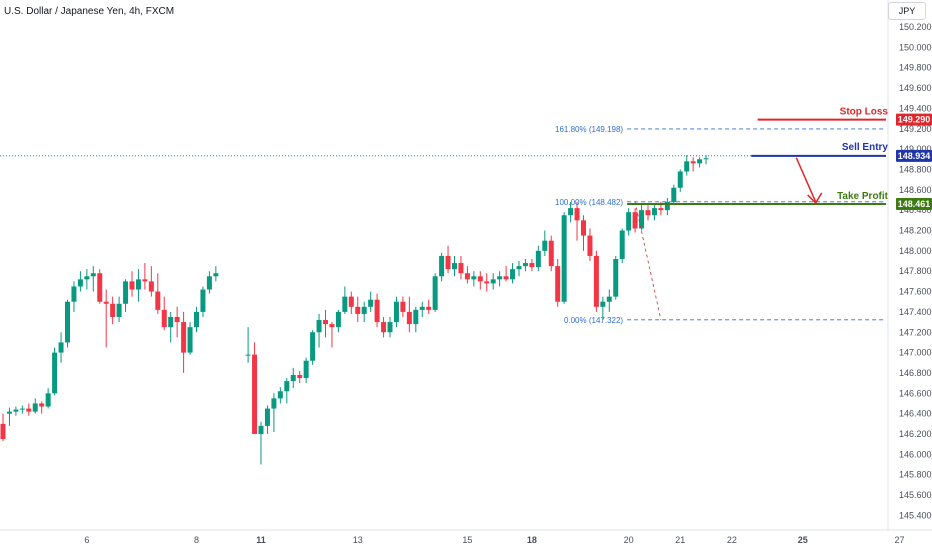 The height and width of the screenshot is (550, 932). What do you see at coordinates (907, 11) in the screenshot?
I see `currency-button: JPY` at bounding box center [907, 11].